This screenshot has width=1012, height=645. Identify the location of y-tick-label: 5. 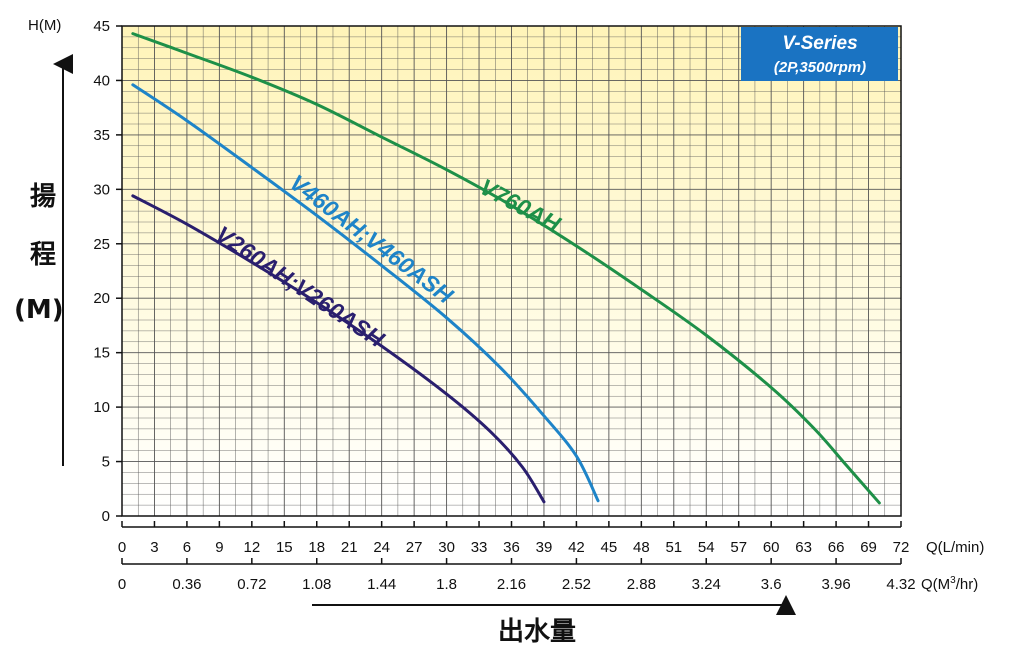
(106, 462).